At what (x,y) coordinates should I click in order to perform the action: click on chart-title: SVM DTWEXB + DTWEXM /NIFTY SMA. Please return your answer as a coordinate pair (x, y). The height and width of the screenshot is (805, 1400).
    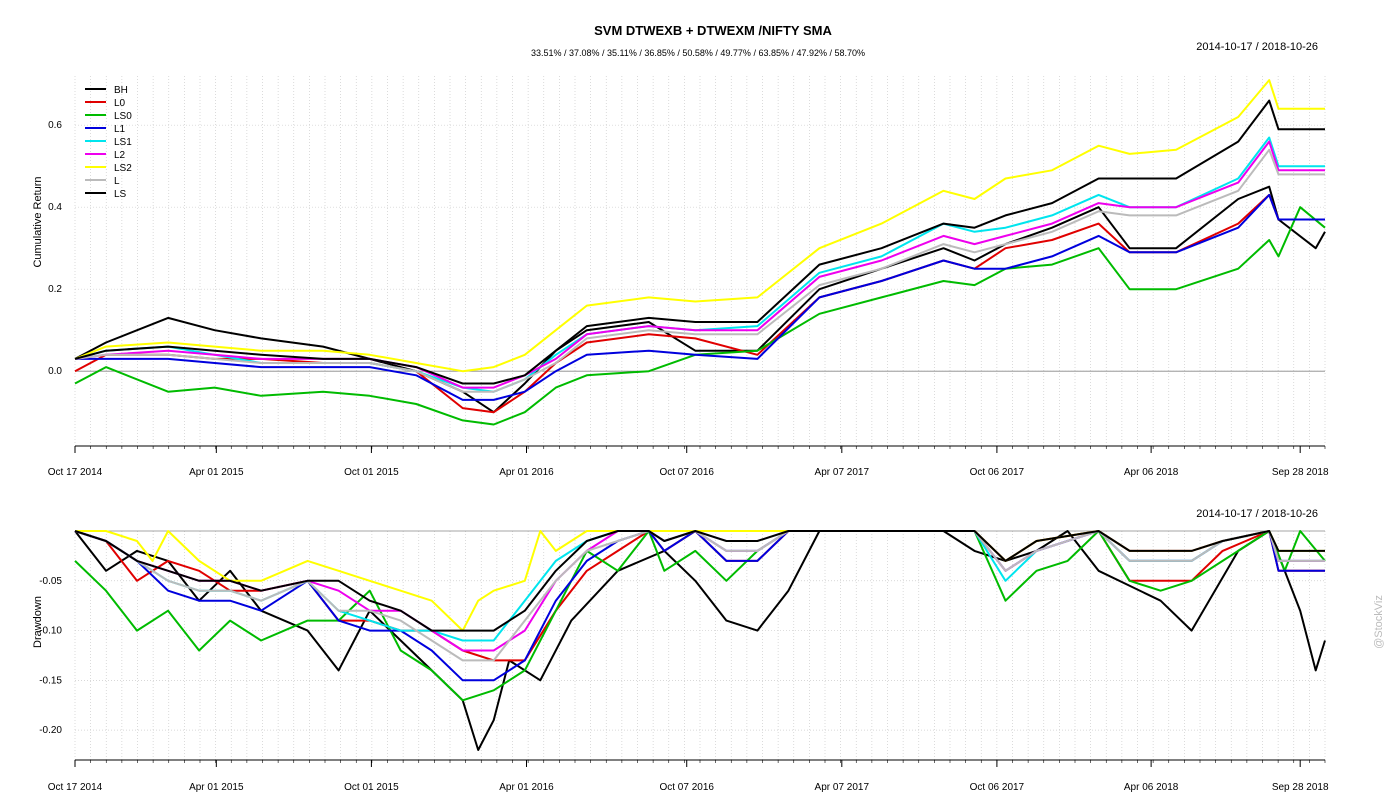
    Looking at the image, I should click on (713, 30).